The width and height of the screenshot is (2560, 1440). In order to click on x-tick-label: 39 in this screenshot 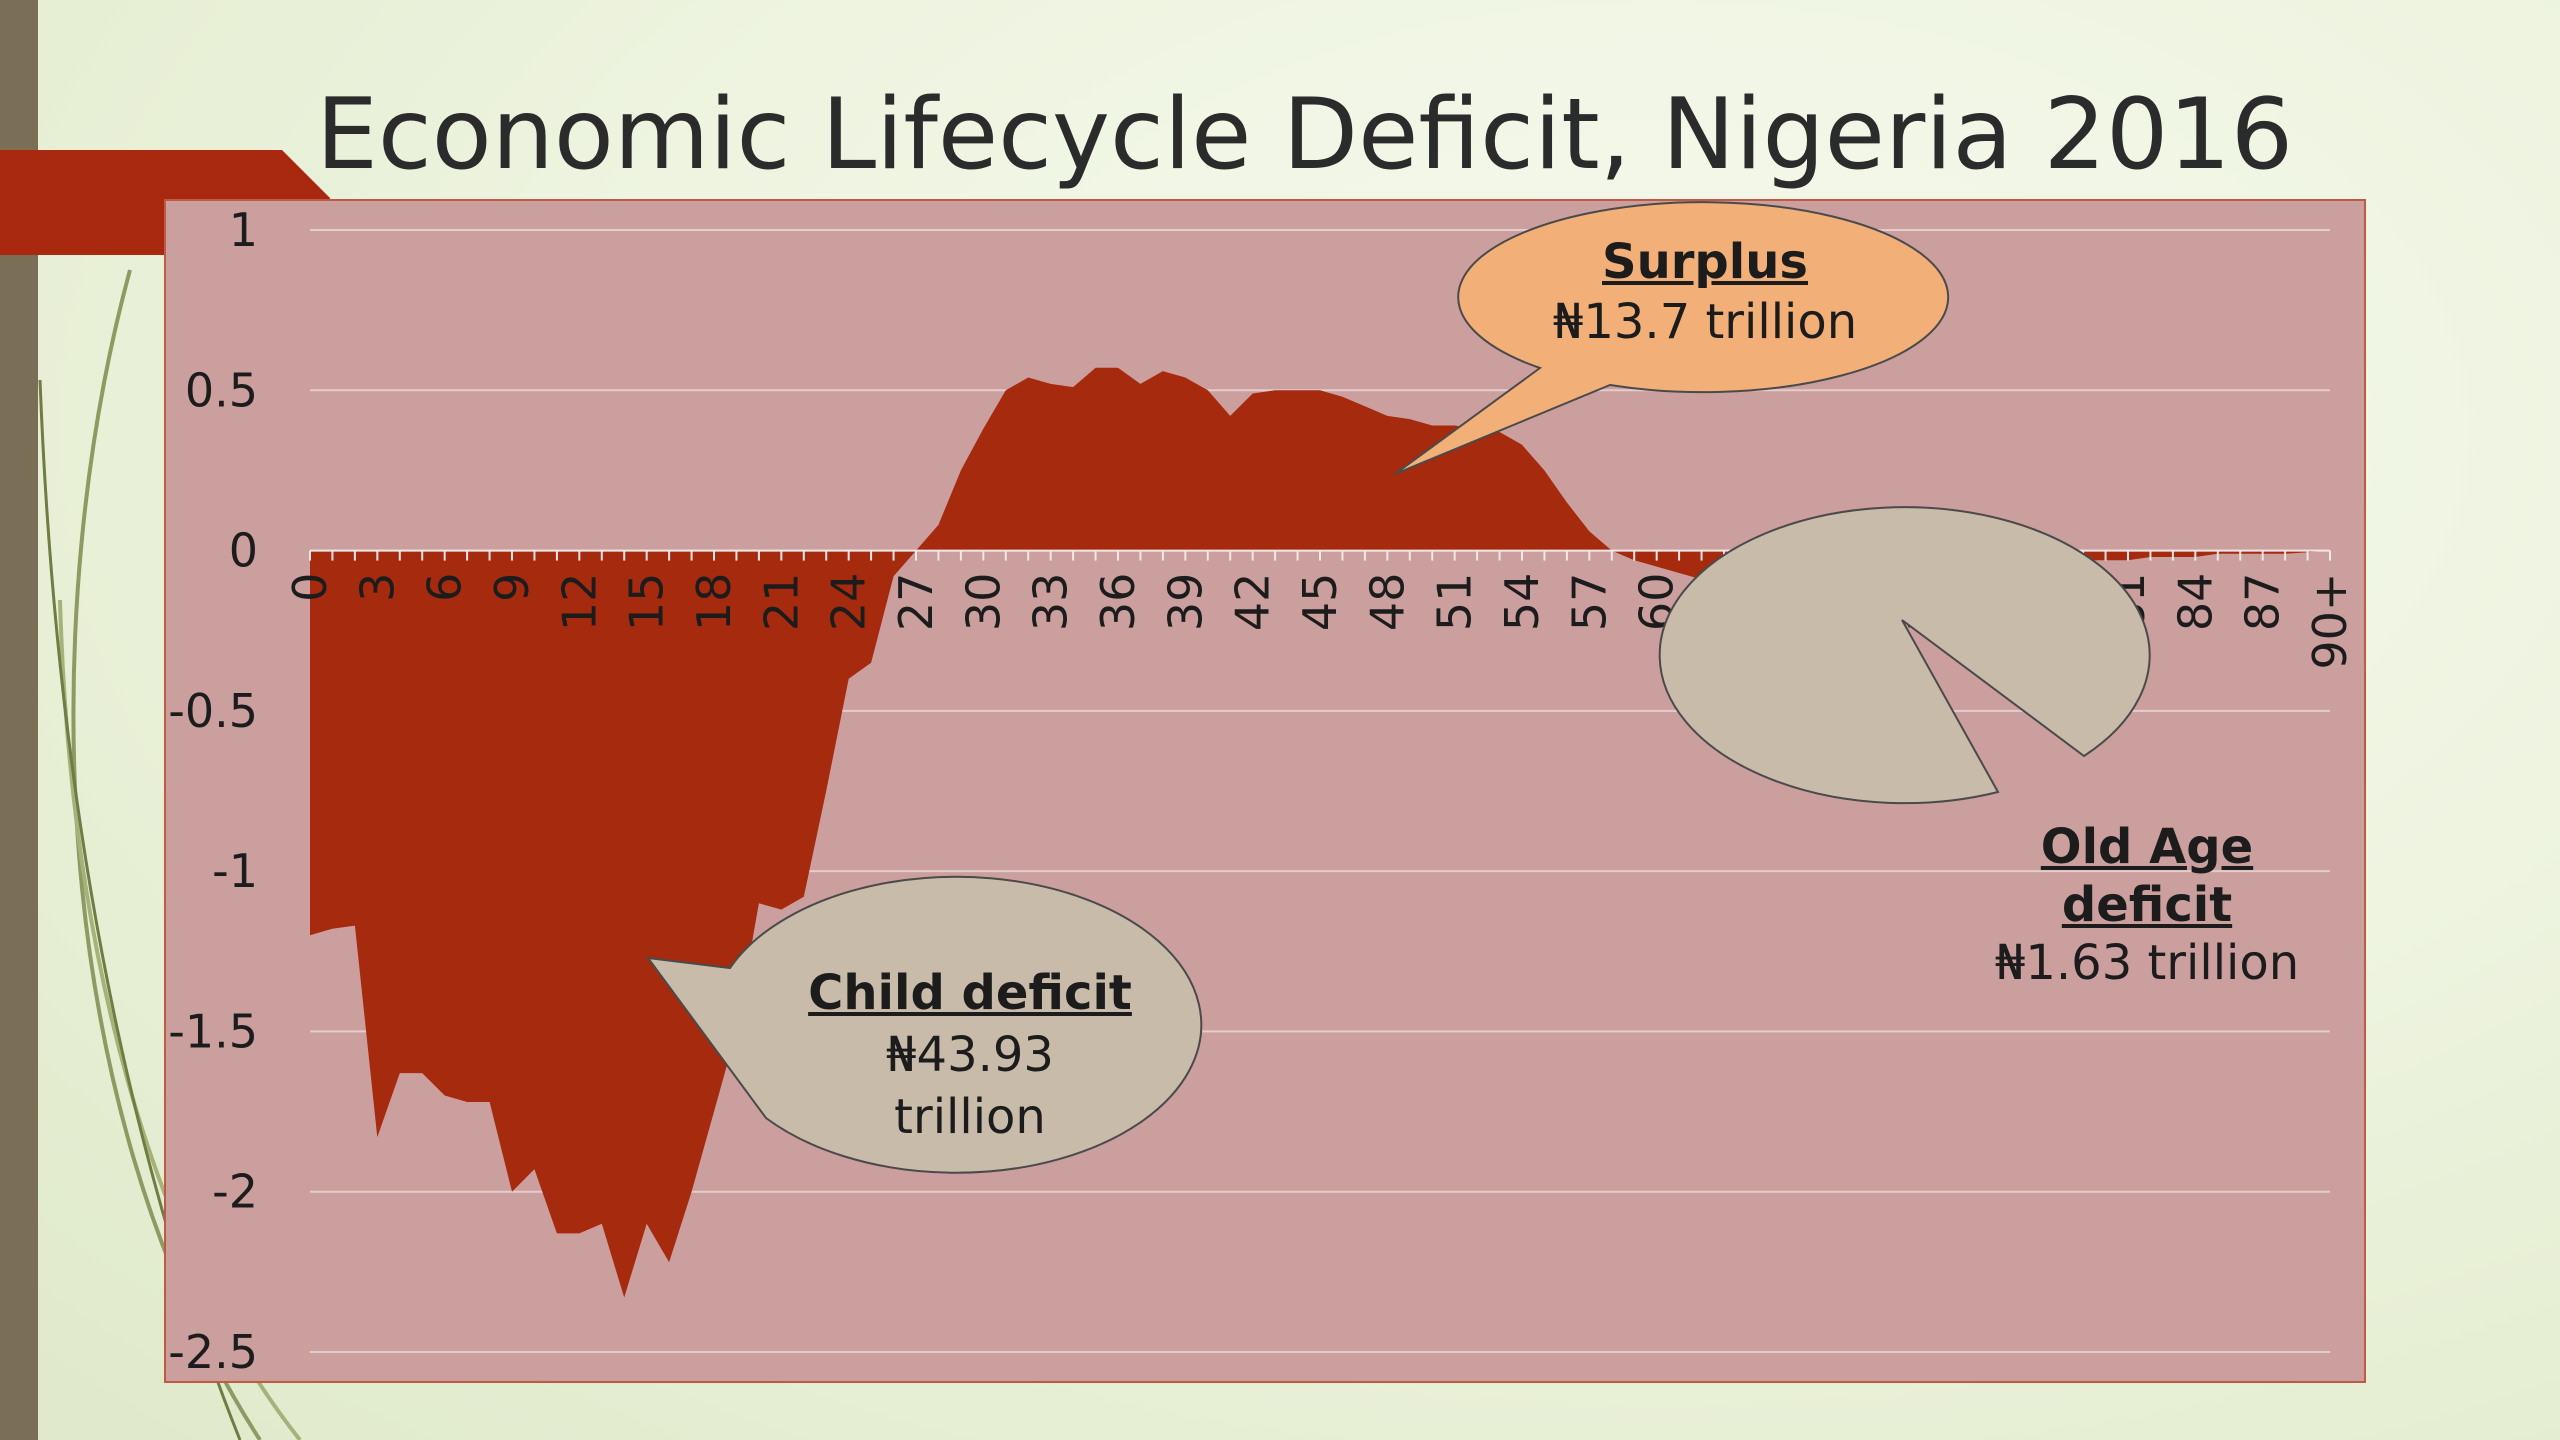, I will do `click(1185, 602)`.